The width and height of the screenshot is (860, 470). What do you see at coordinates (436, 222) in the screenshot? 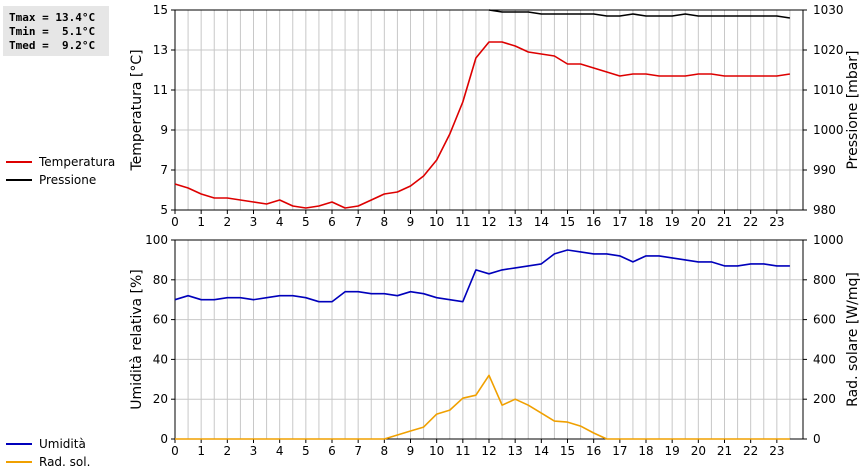
I see `top-x-tick-label: 10` at bounding box center [436, 222].